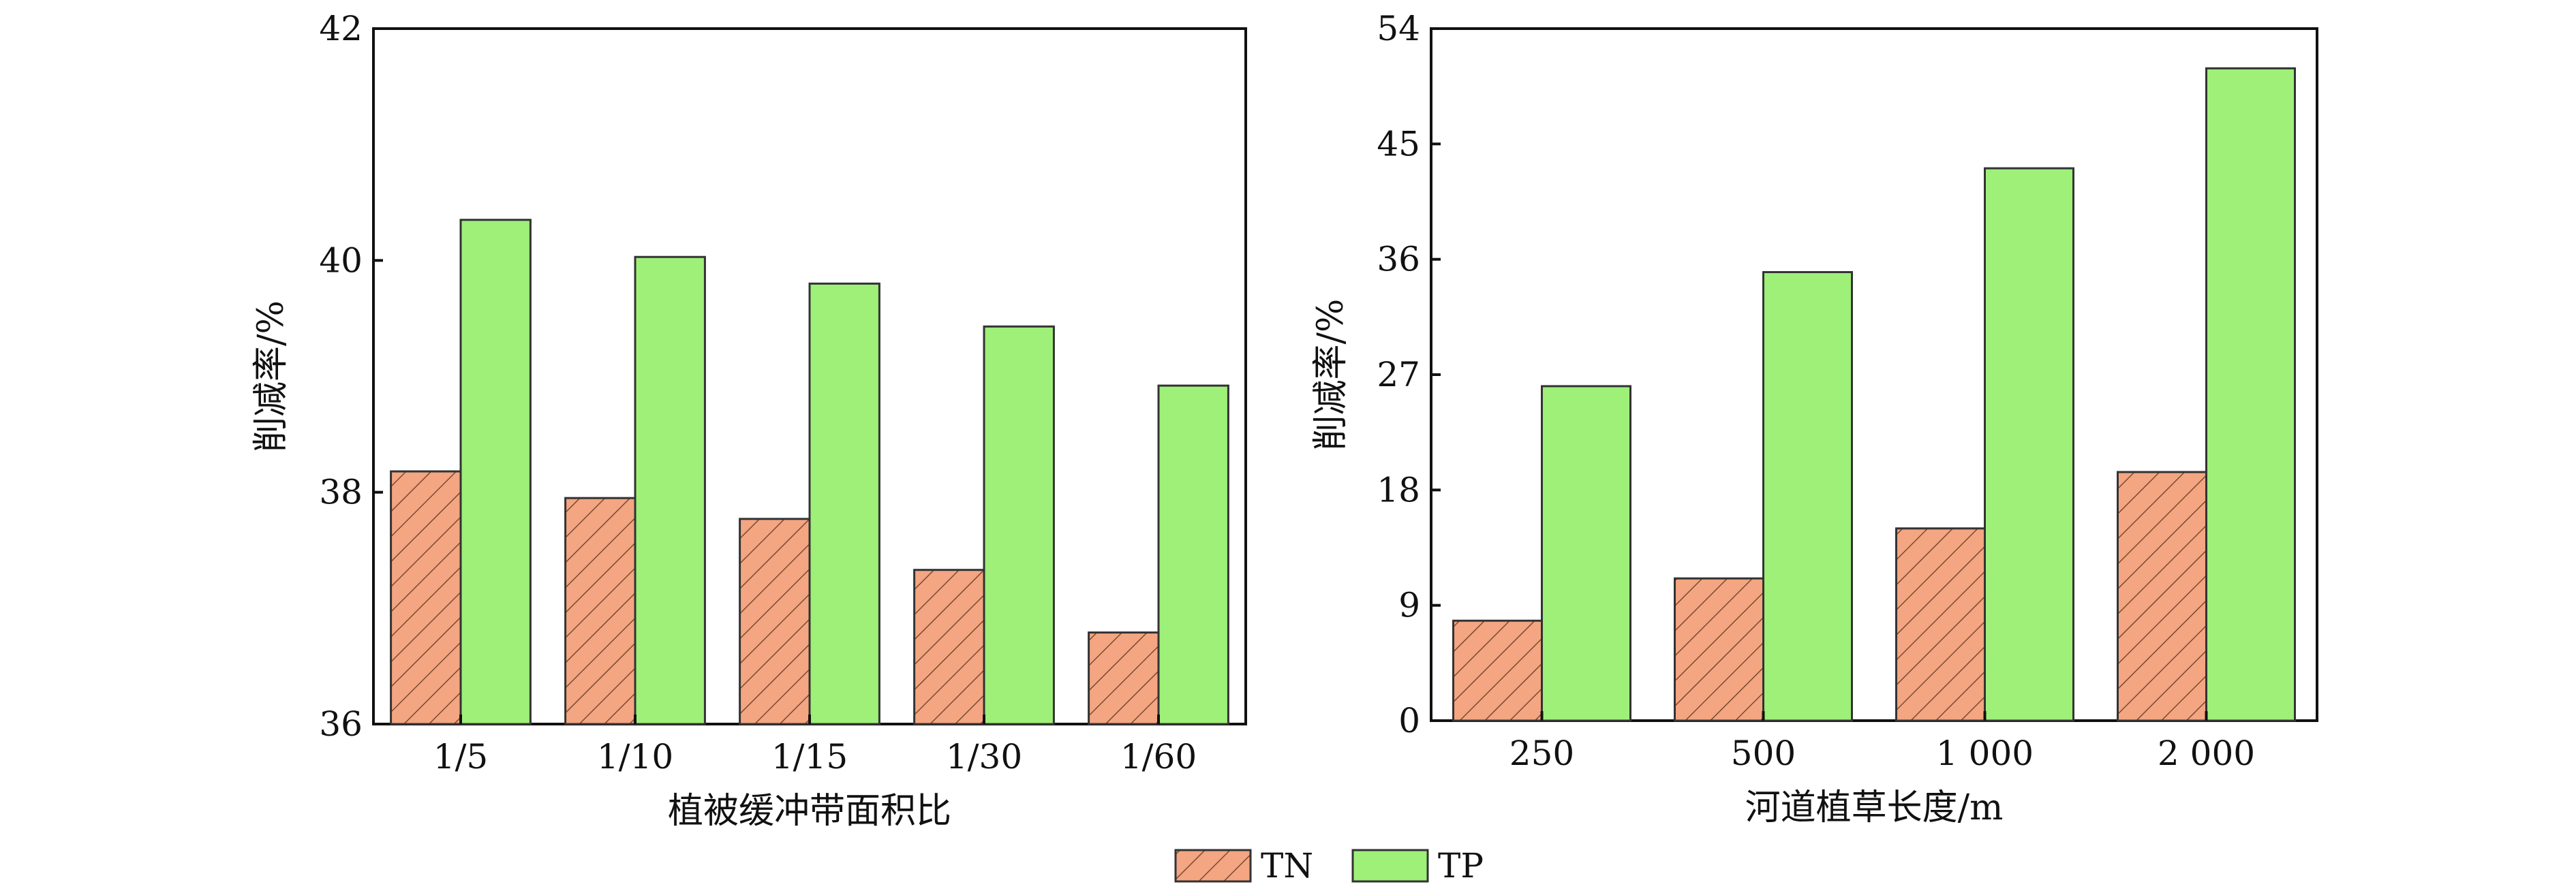 This screenshot has width=2576, height=893. I want to click on legend-swatch-tn, so click(1213, 866).